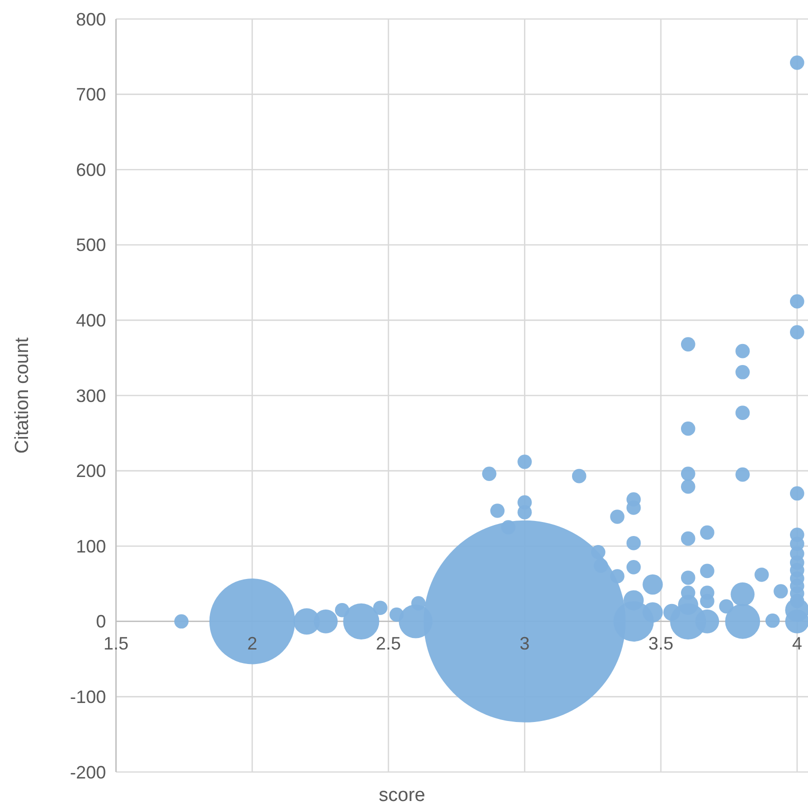  What do you see at coordinates (101, 622) in the screenshot?
I see `y-tick-label: 0` at bounding box center [101, 622].